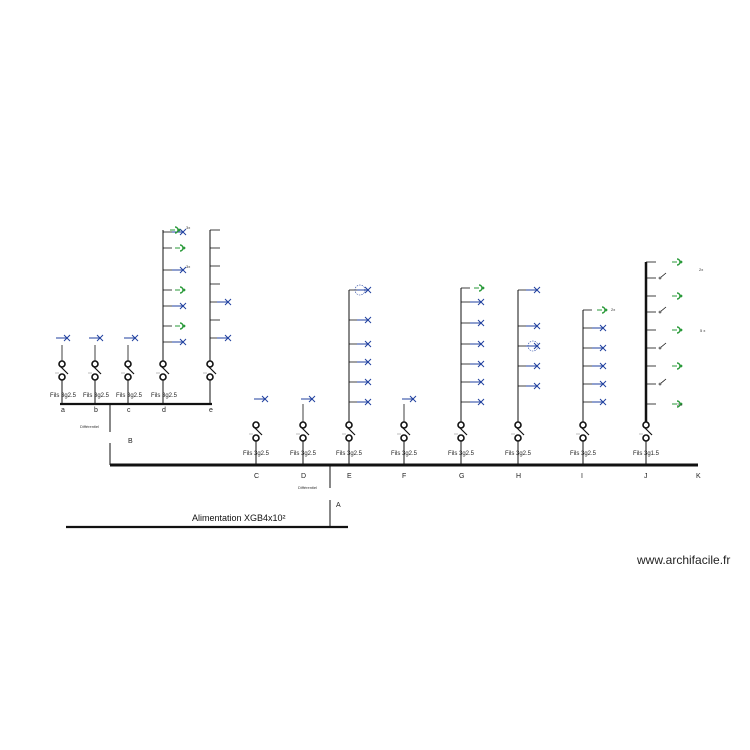  I want to click on circuit-e-spot-icon, so click(360, 290).